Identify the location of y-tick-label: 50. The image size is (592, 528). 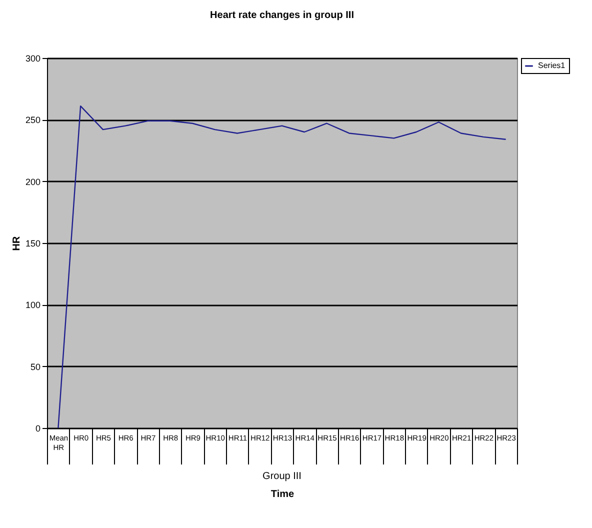
(35, 367).